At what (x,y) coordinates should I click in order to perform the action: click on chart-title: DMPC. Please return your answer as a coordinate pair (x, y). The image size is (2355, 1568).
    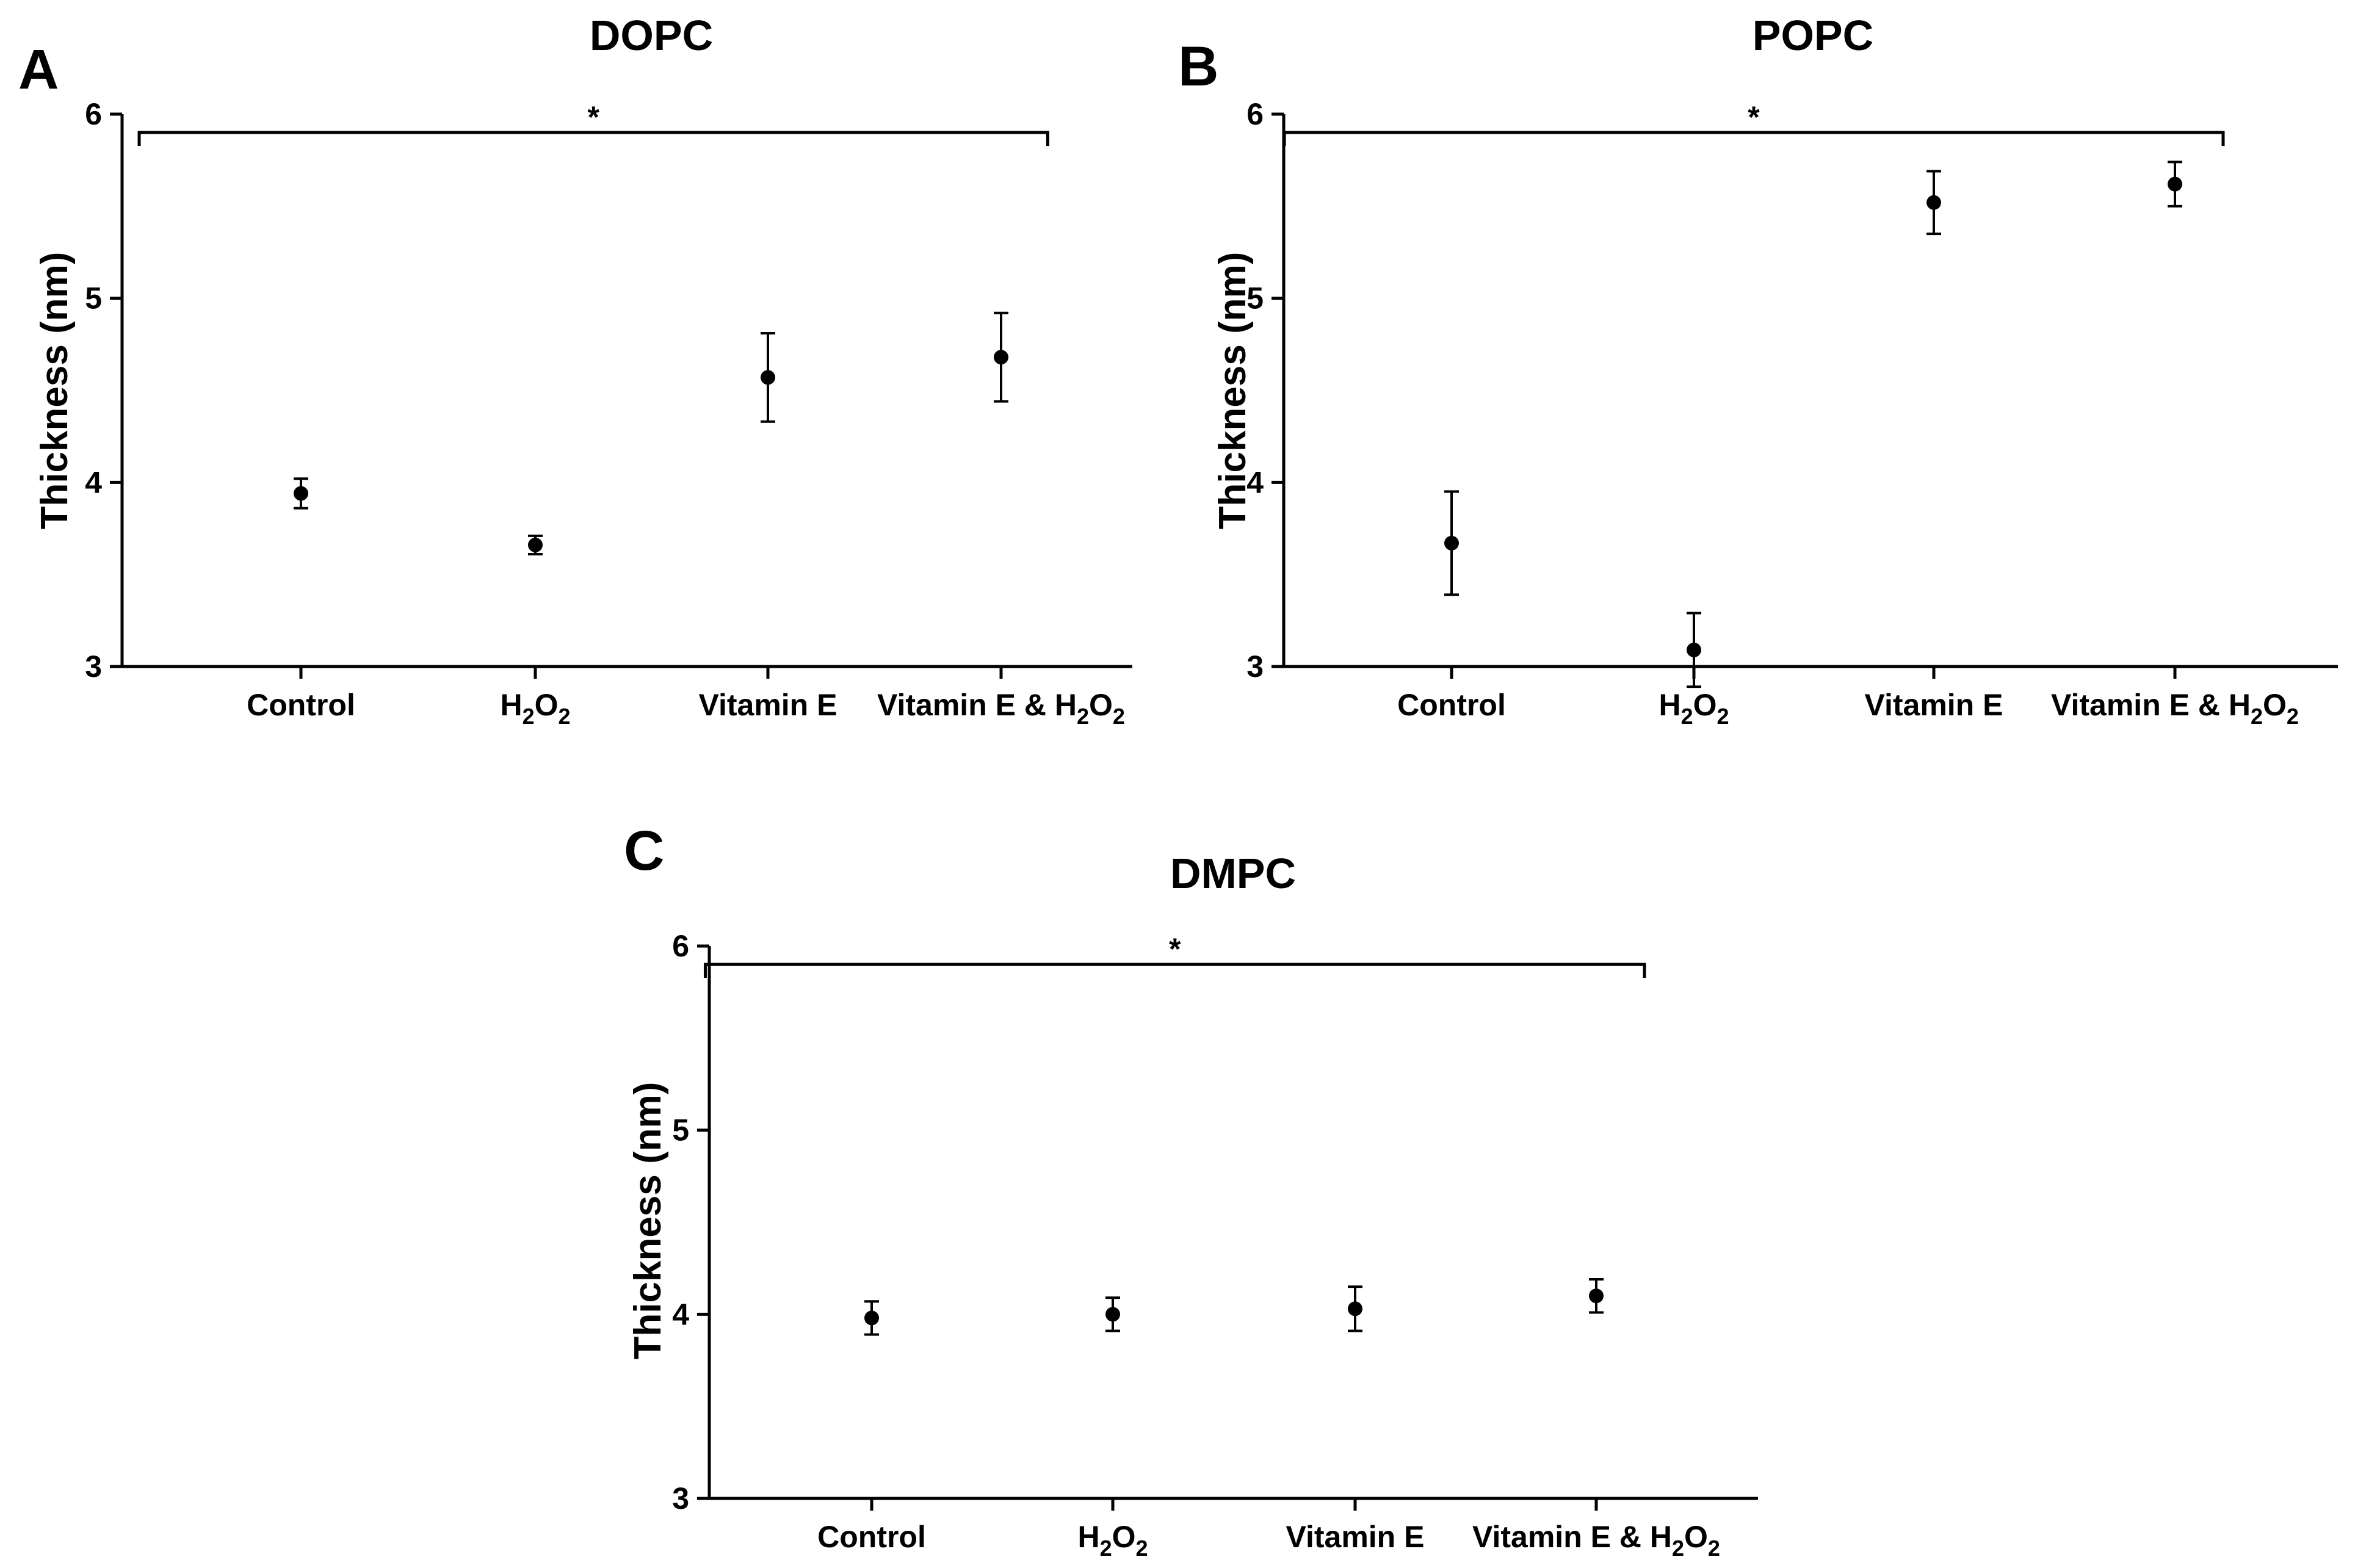
    Looking at the image, I should click on (1233, 874).